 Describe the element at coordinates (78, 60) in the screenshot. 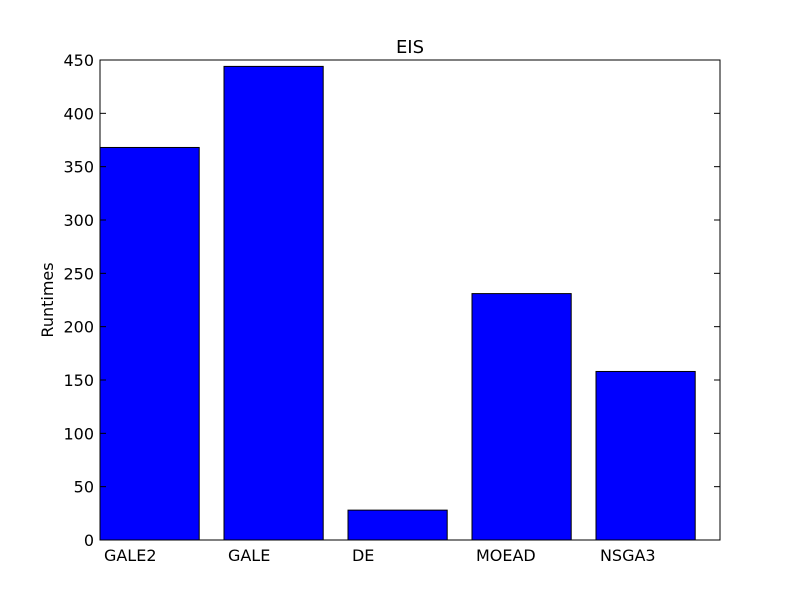

I see `y-tick-label: 450` at that location.